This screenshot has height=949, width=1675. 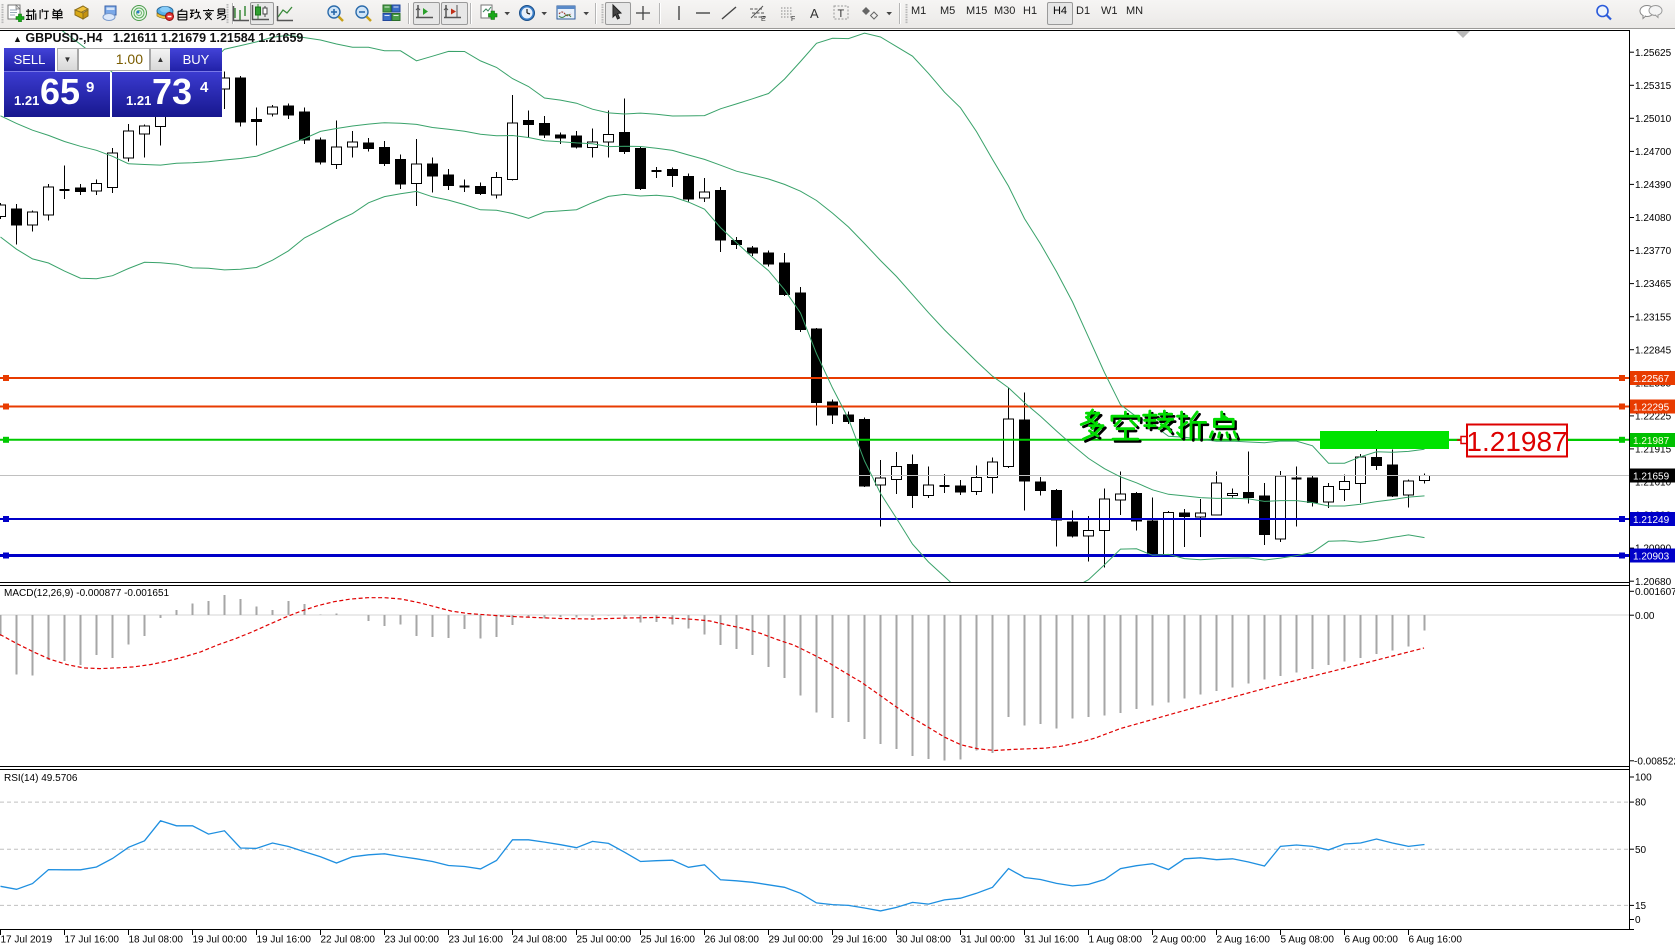 What do you see at coordinates (796, 940) in the screenshot?
I see `svg-text: 29 Jul 00:00` at bounding box center [796, 940].